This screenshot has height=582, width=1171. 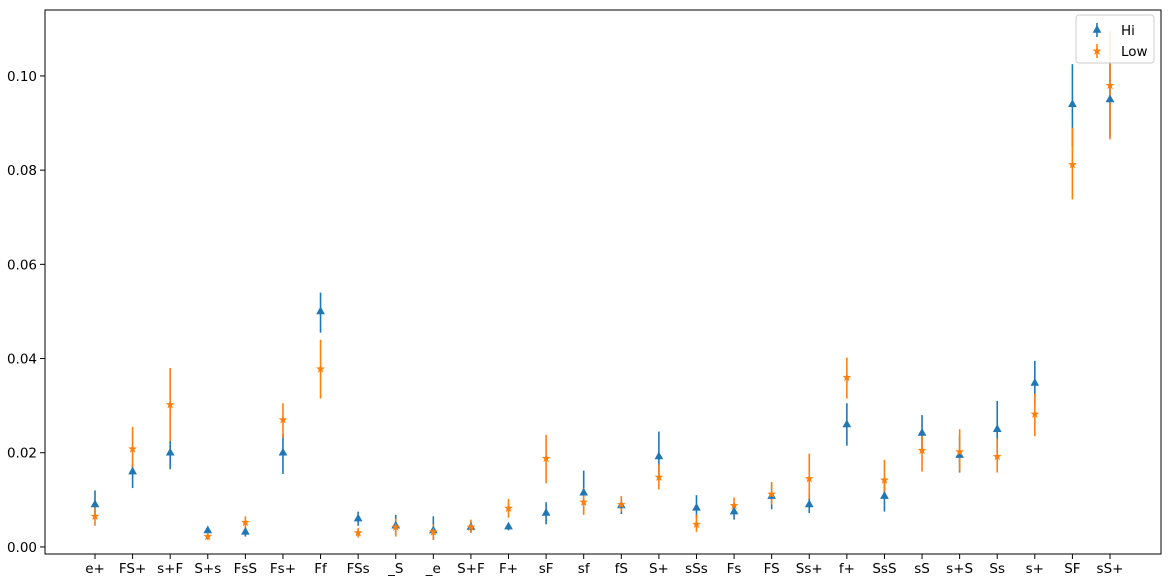 What do you see at coordinates (170, 569) in the screenshot?
I see `x-tick-label: s+F` at bounding box center [170, 569].